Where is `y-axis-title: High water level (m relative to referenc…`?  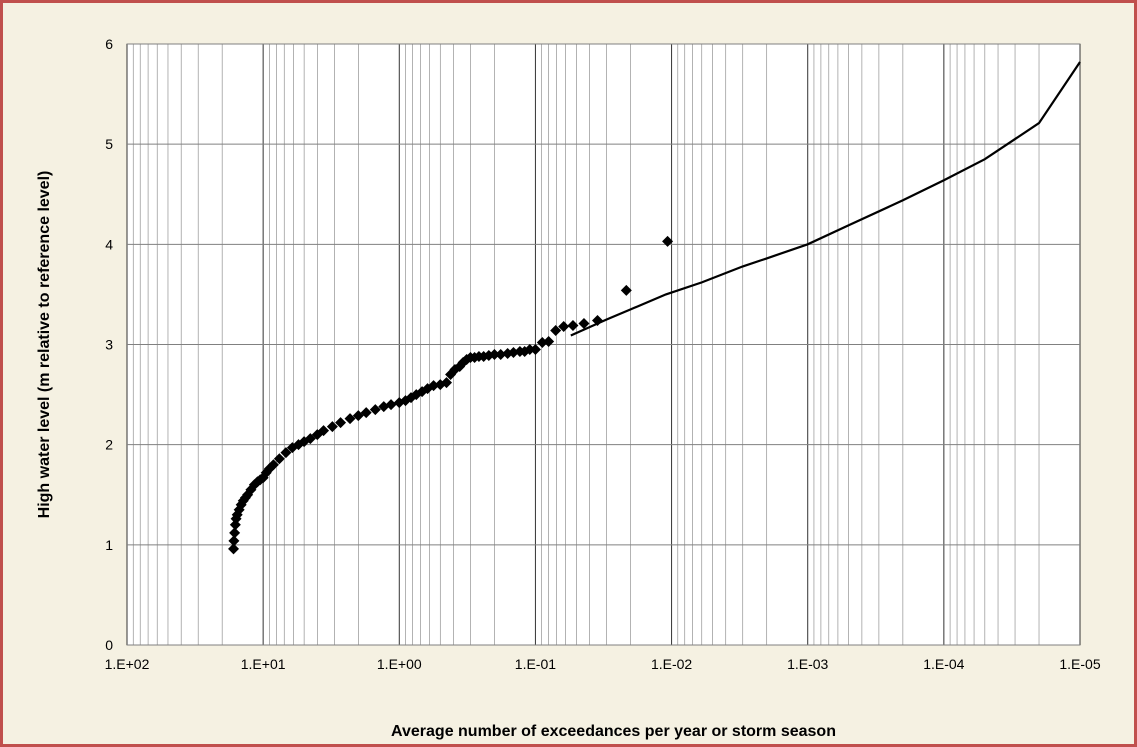 y-axis-title: High water level (m relative to referenc… is located at coordinates (44, 345).